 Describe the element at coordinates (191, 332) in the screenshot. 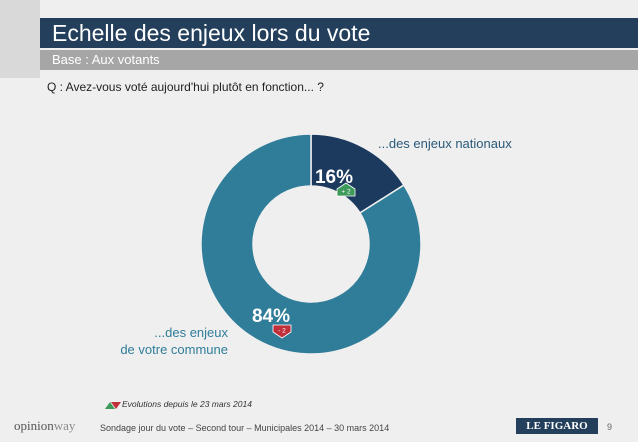

I see `label-commune-line1: ...des enjeux` at that location.